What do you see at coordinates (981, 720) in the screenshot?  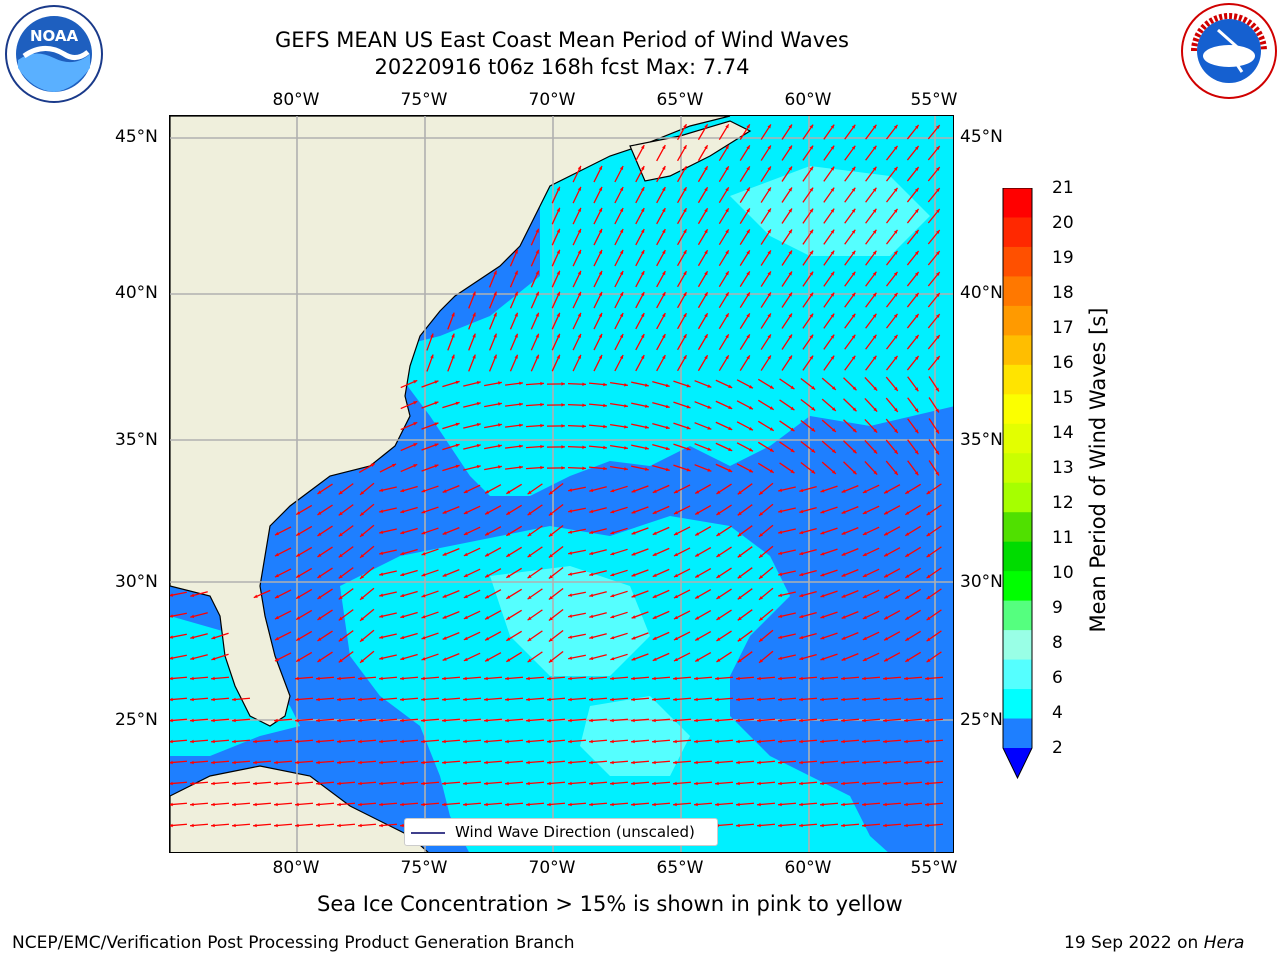 I see `lat-label-right: 25°N` at bounding box center [981, 720].